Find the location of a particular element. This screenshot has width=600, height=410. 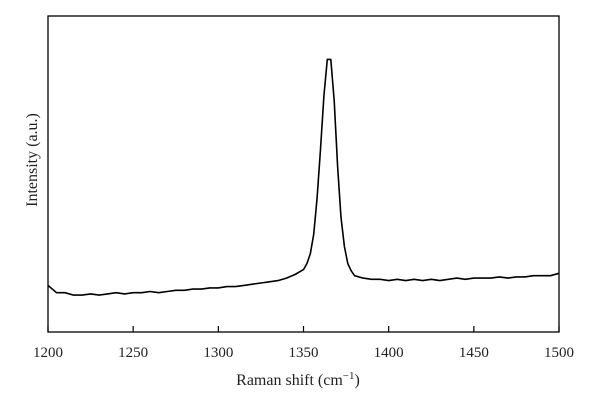

x-axis-title-superscript: −1 is located at coordinates (349, 376).